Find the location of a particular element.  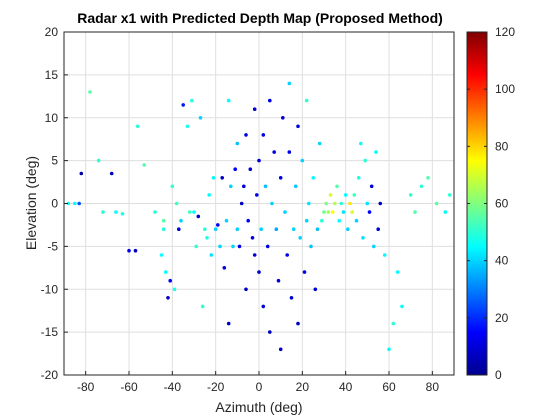

y-tick-label: -20 is located at coordinates (50, 375).